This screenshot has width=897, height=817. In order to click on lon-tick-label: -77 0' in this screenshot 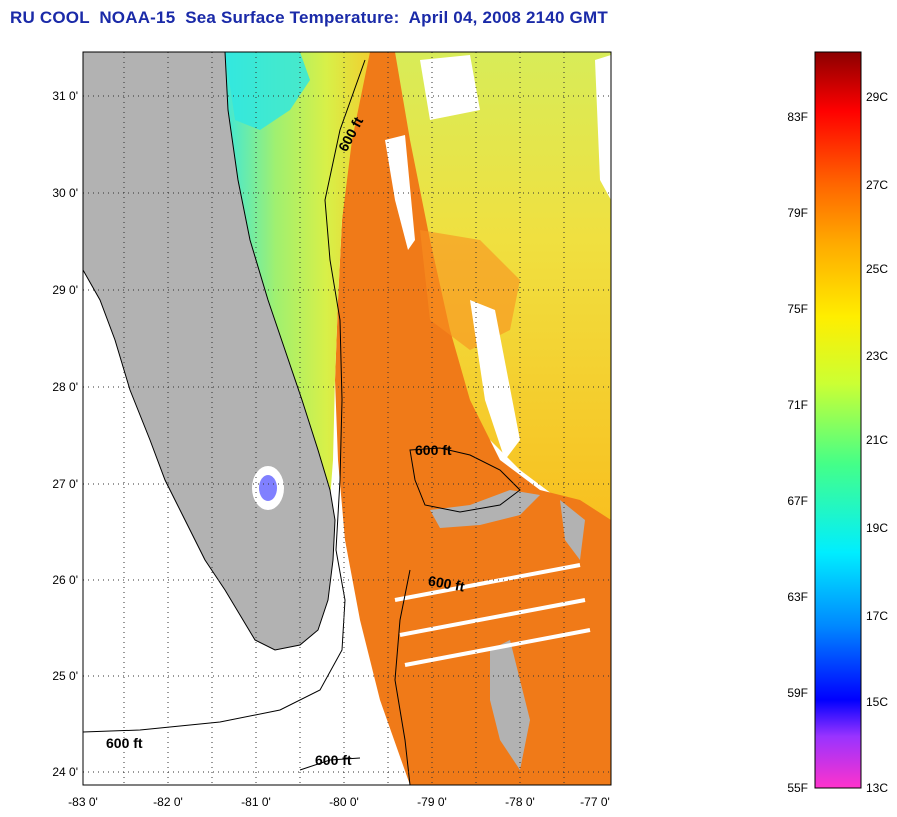, I will do `click(595, 802)`.